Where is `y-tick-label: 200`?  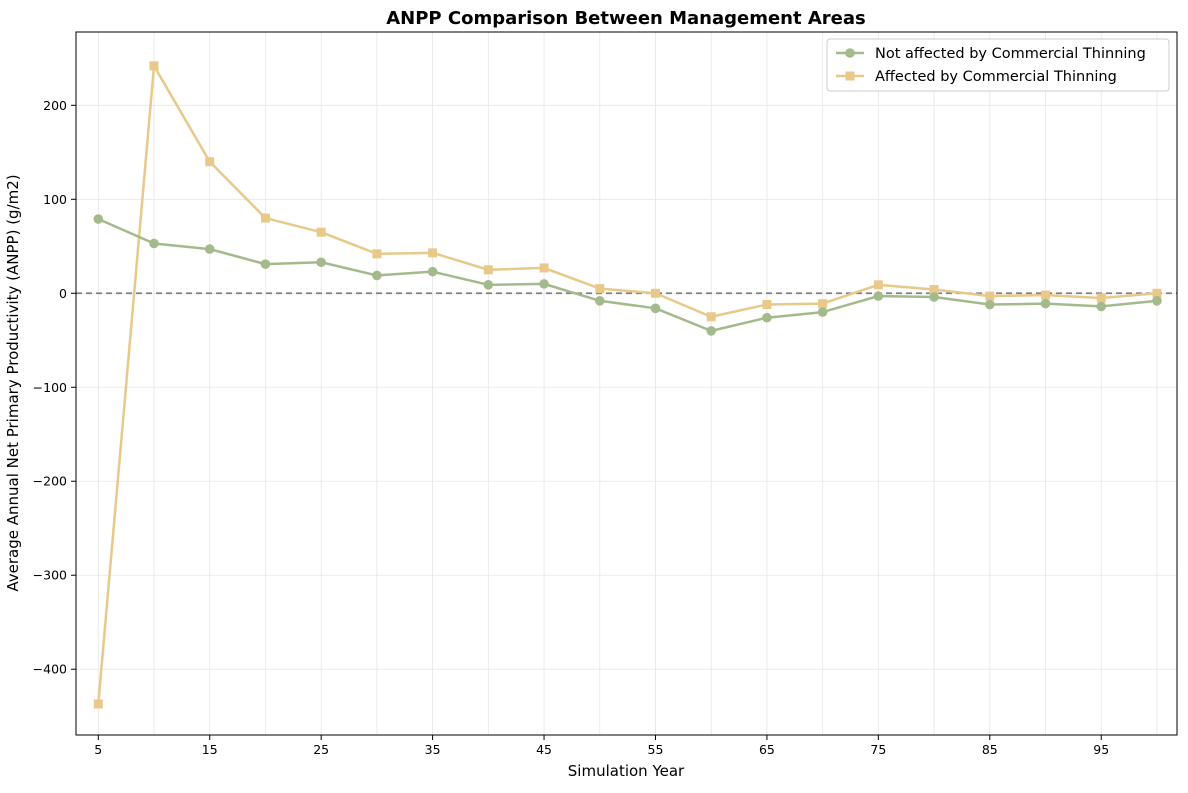 y-tick-label: 200 is located at coordinates (55, 105).